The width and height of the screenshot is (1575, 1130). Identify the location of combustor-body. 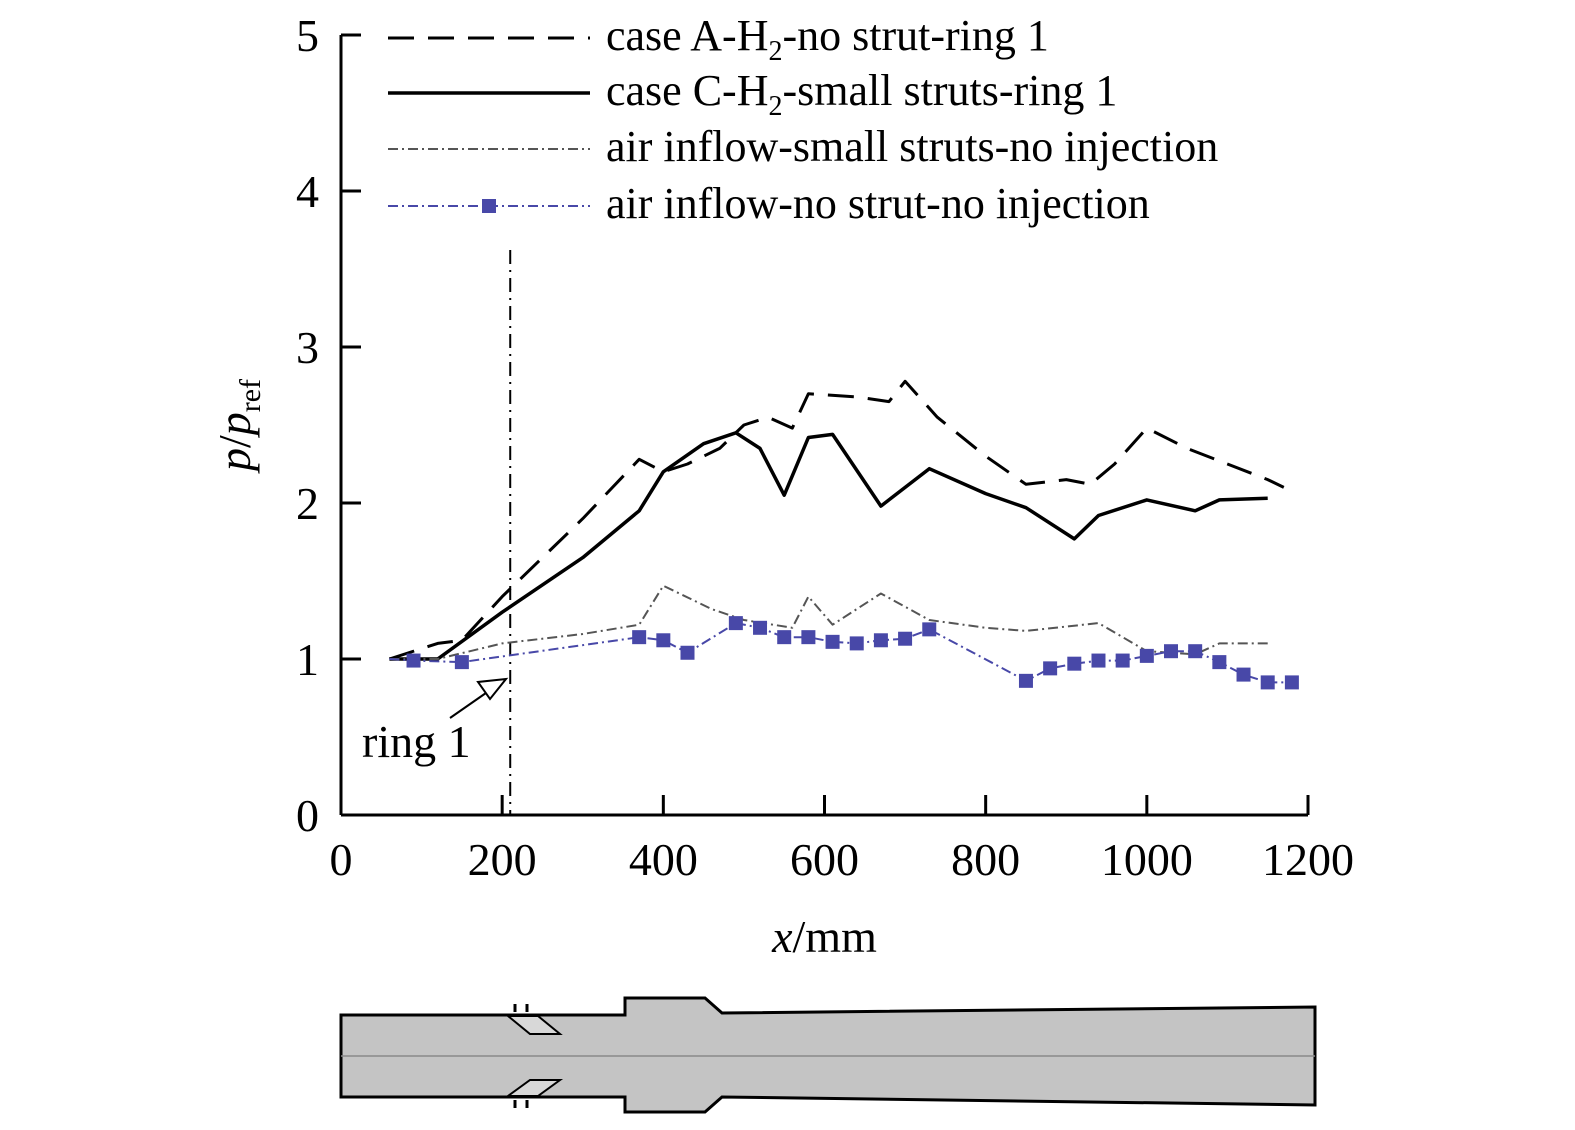
(828, 1055).